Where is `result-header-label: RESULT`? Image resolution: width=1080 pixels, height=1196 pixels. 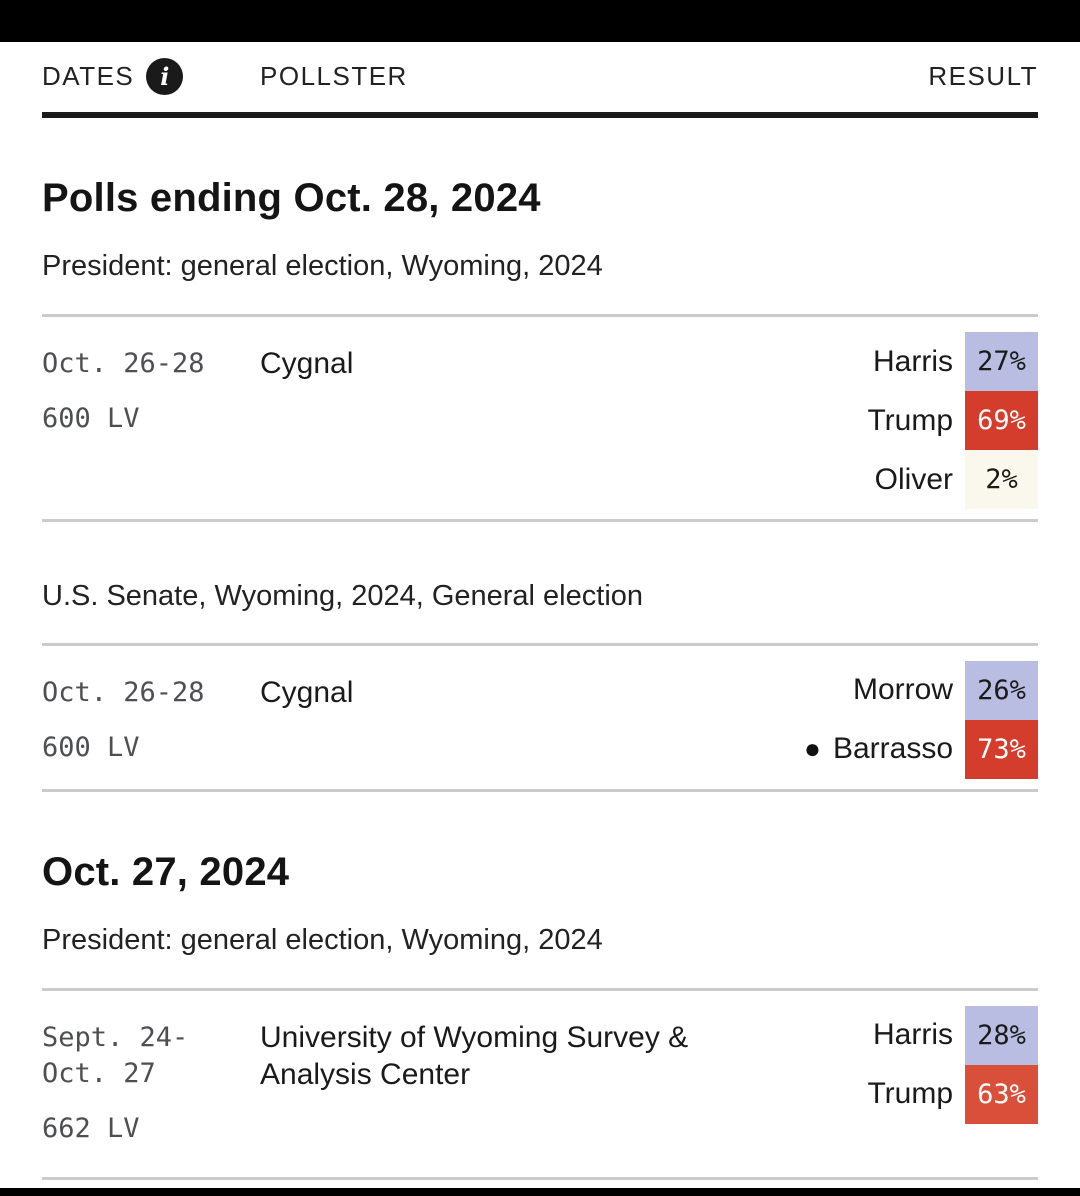 result-header-label: RESULT is located at coordinates (983, 75).